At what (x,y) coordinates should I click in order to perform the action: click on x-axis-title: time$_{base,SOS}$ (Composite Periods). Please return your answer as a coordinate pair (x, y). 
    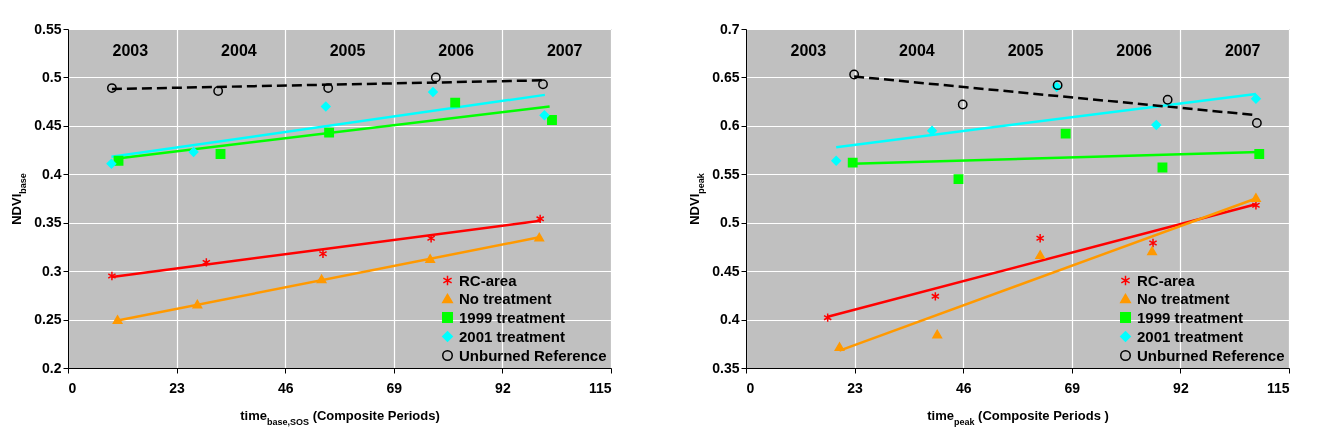
    Looking at the image, I should click on (340, 417).